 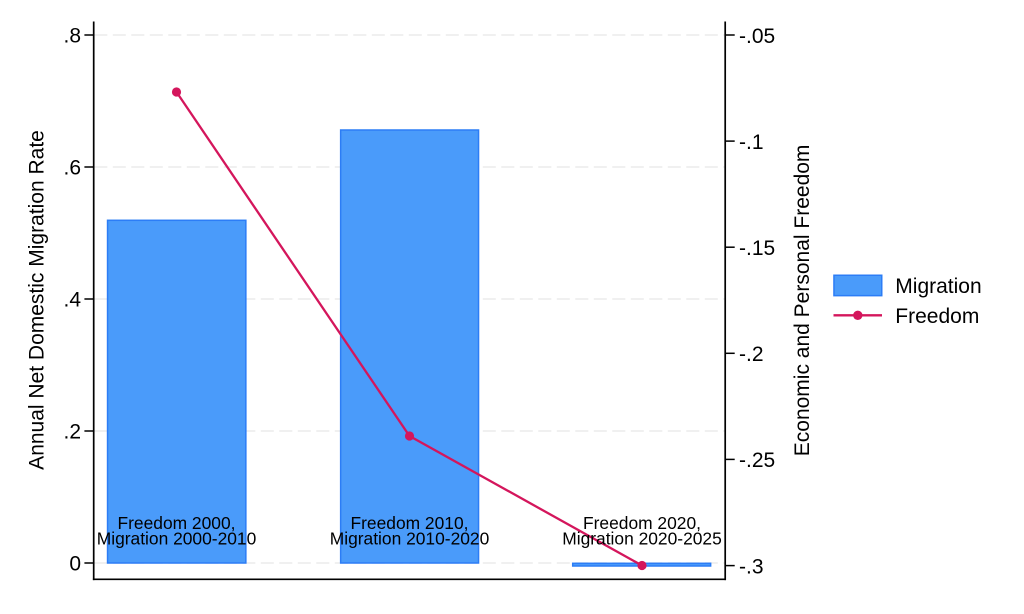 I want to click on svg-text: Freedom, so click(x=937, y=316).